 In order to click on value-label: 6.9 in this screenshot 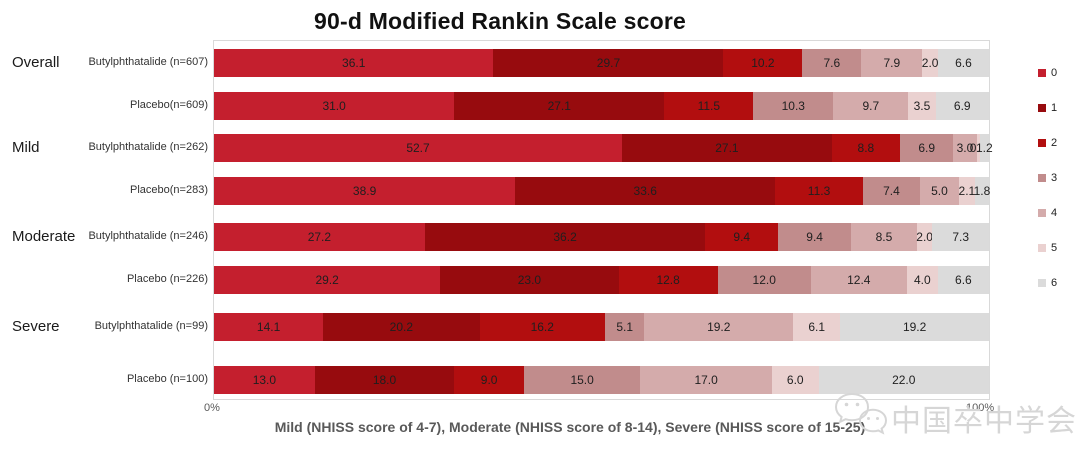, I will do `click(962, 106)`.